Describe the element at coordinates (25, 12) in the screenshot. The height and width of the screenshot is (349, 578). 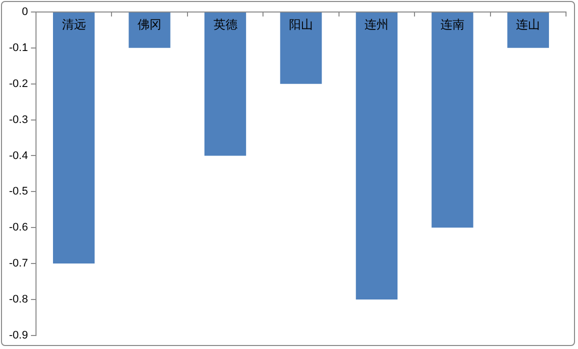
I see `y-tick-label: 0` at that location.